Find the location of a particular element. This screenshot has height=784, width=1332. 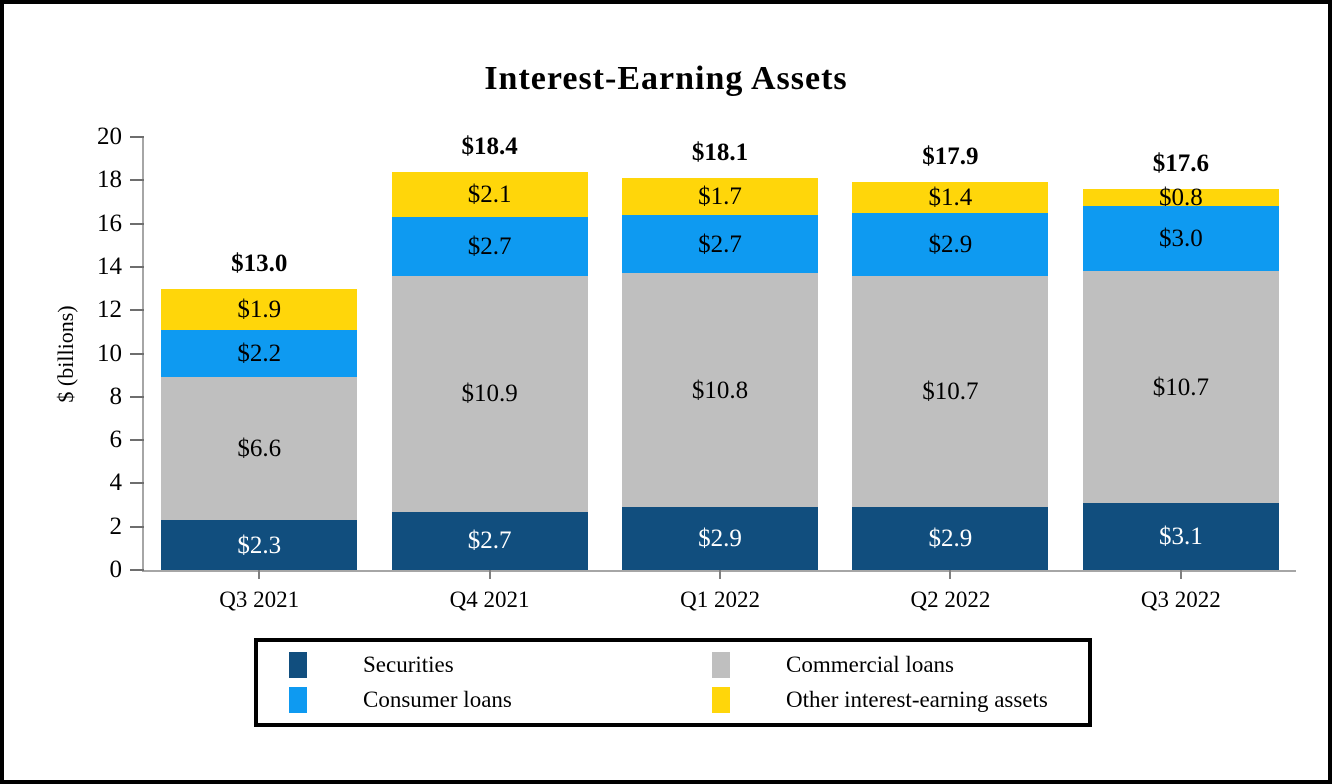

consumer-loans-swatch is located at coordinates (298, 700).